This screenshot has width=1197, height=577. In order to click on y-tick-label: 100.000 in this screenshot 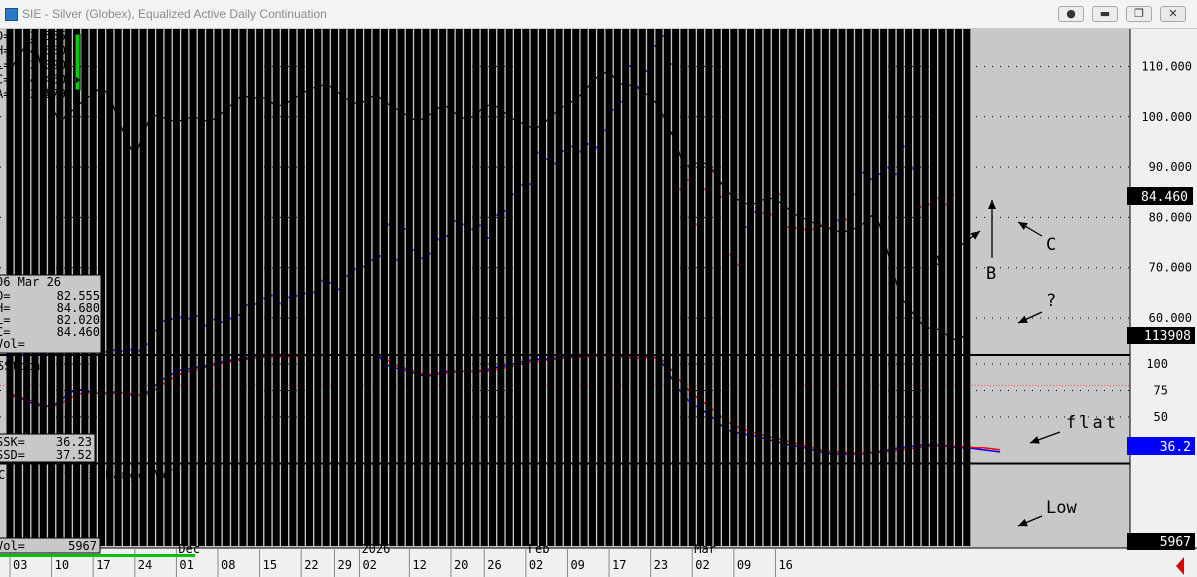, I will do `click(1166, 117)`.